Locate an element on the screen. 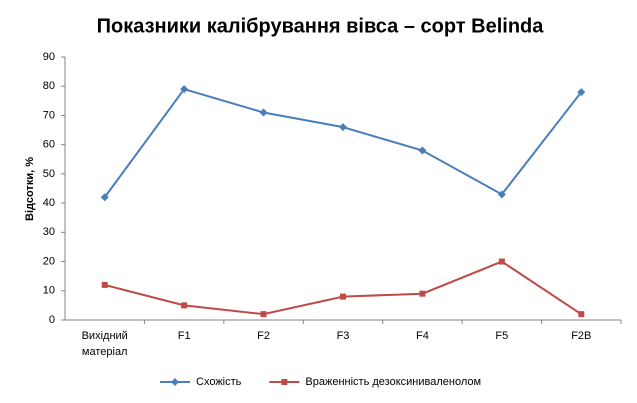 This screenshot has width=637, height=403. y-tick-label: 60 is located at coordinates (49, 145).